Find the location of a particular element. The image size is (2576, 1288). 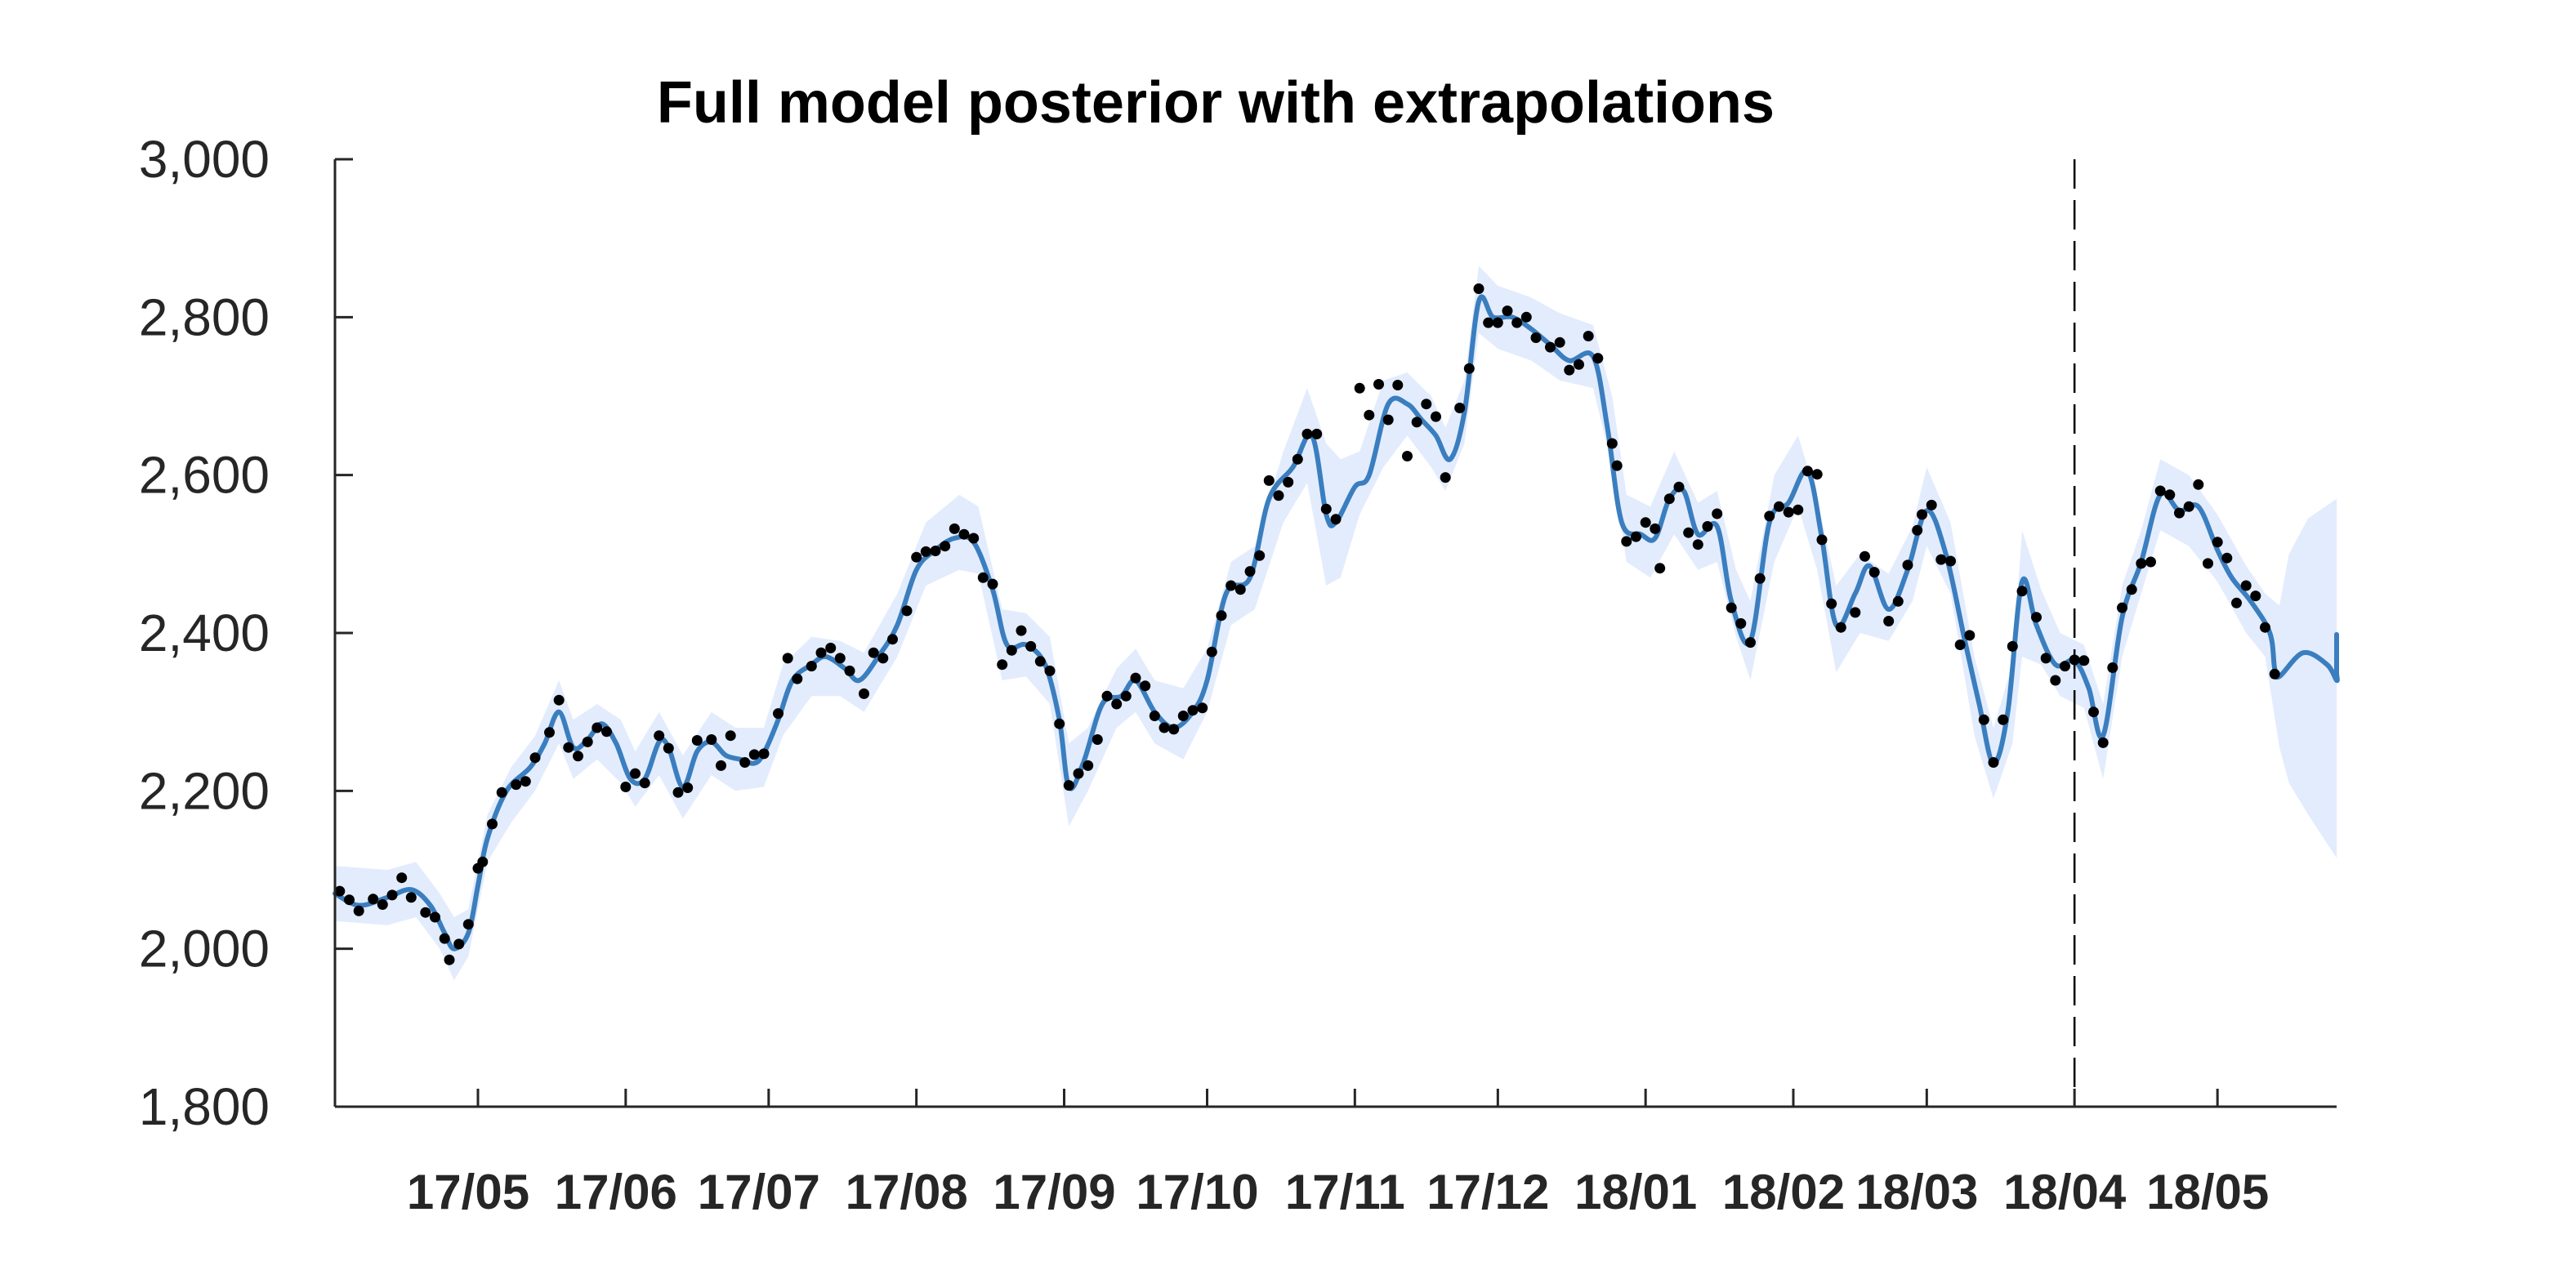

y-tick-label: 2,200 is located at coordinates (205, 790).